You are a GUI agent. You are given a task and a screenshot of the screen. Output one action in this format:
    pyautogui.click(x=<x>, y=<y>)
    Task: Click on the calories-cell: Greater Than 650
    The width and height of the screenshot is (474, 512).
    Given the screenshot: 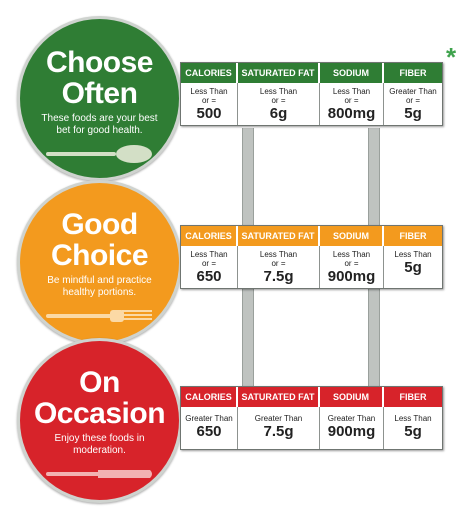 What is the action you would take?
    pyautogui.click(x=209, y=428)
    